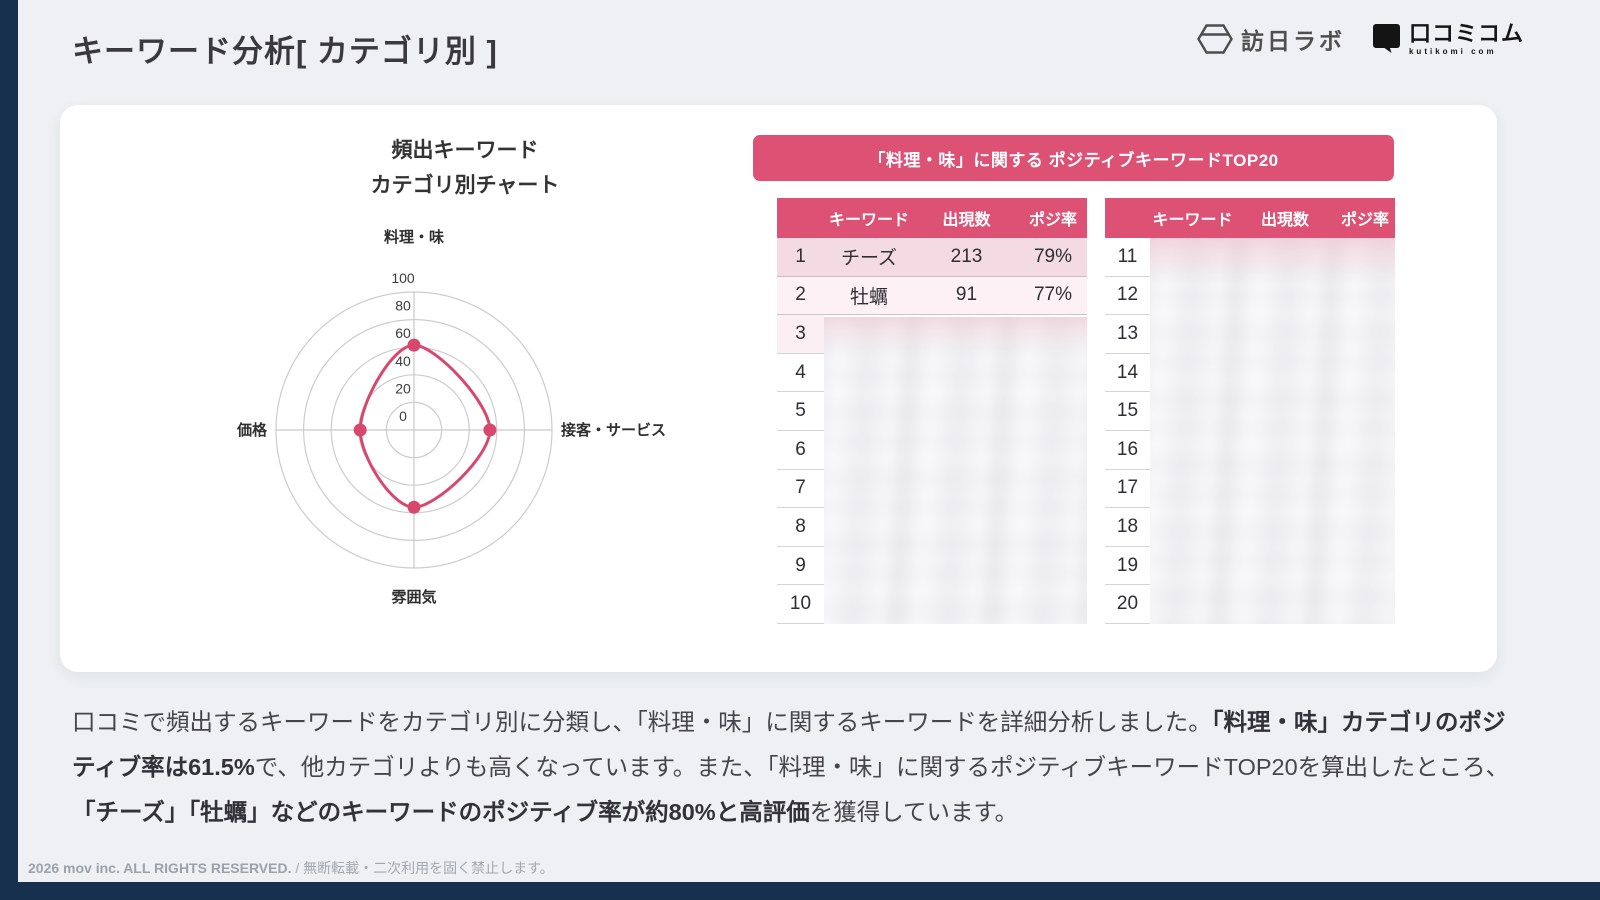 The image size is (1600, 900). What do you see at coordinates (1127, 604) in the screenshot?
I see `cell-rank: 20` at bounding box center [1127, 604].